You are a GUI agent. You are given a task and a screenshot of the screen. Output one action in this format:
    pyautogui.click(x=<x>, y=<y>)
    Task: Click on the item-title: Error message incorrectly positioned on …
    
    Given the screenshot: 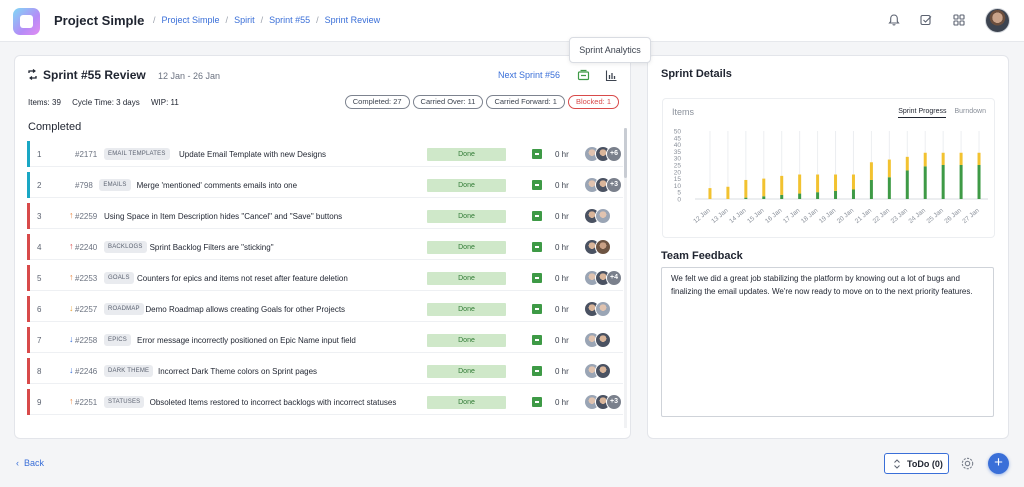 What is the action you would take?
    pyautogui.click(x=246, y=340)
    